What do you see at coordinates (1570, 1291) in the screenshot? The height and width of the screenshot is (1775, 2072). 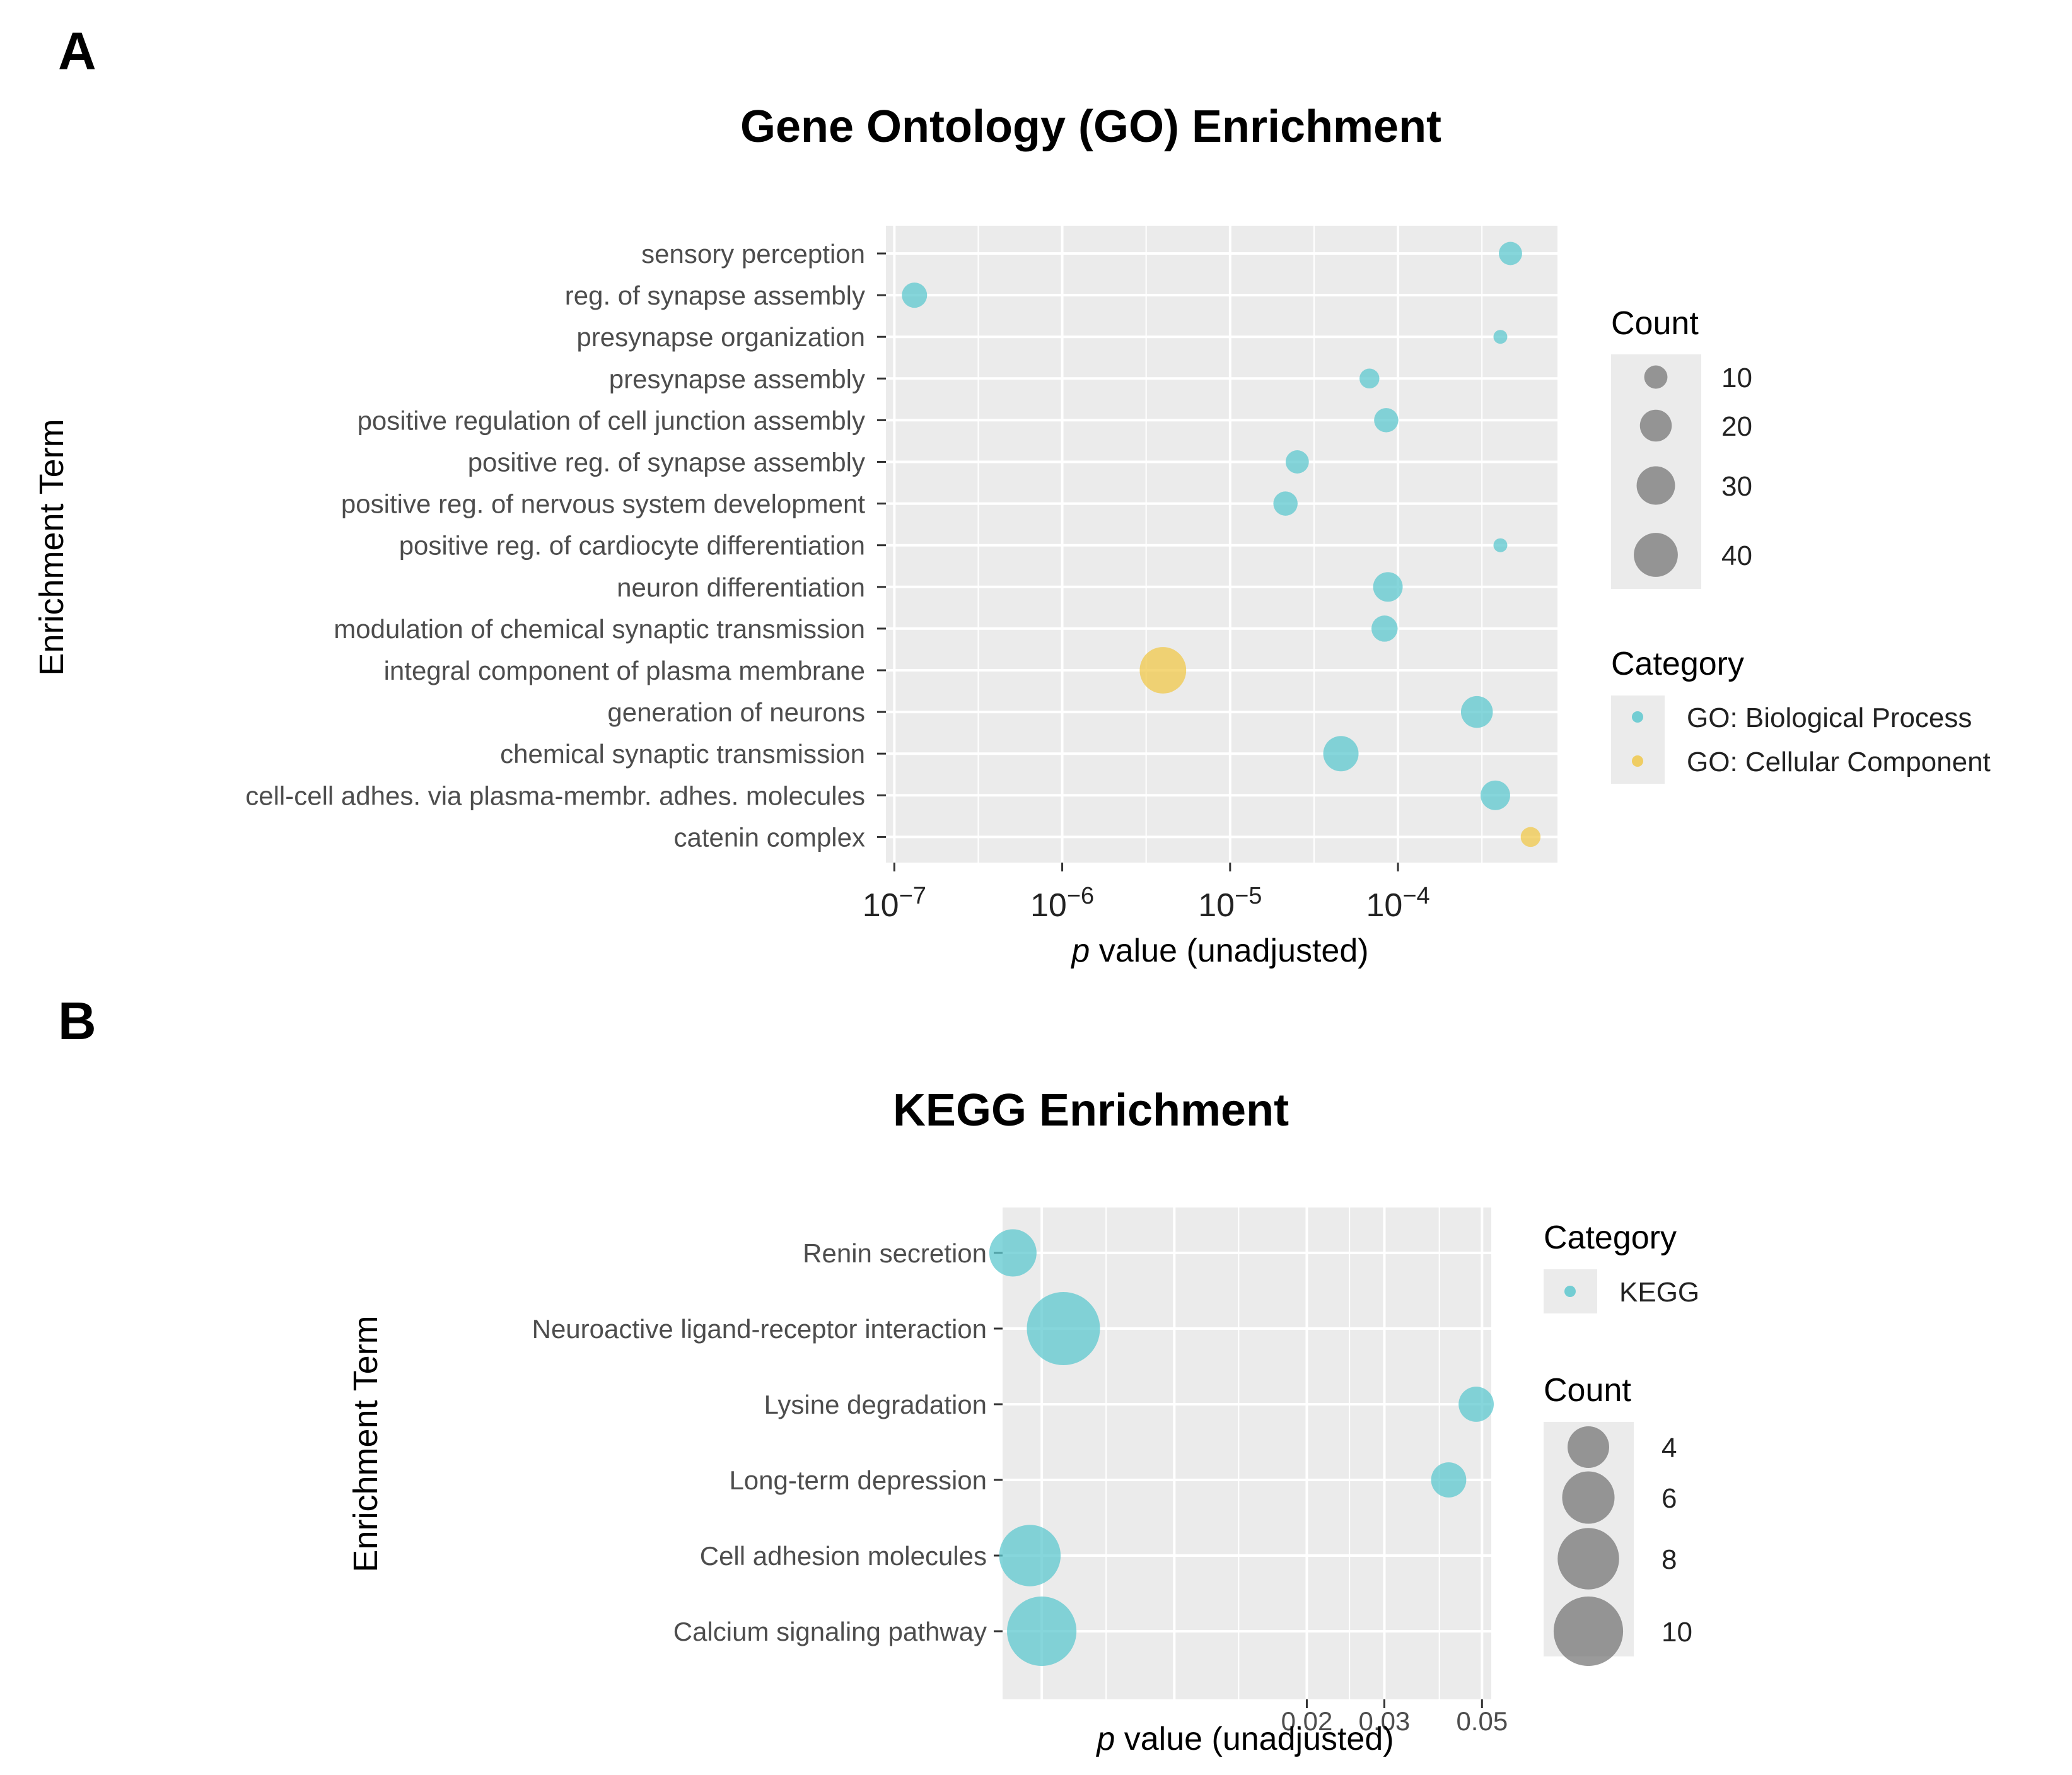 I see `kegg-category-legend-key` at bounding box center [1570, 1291].